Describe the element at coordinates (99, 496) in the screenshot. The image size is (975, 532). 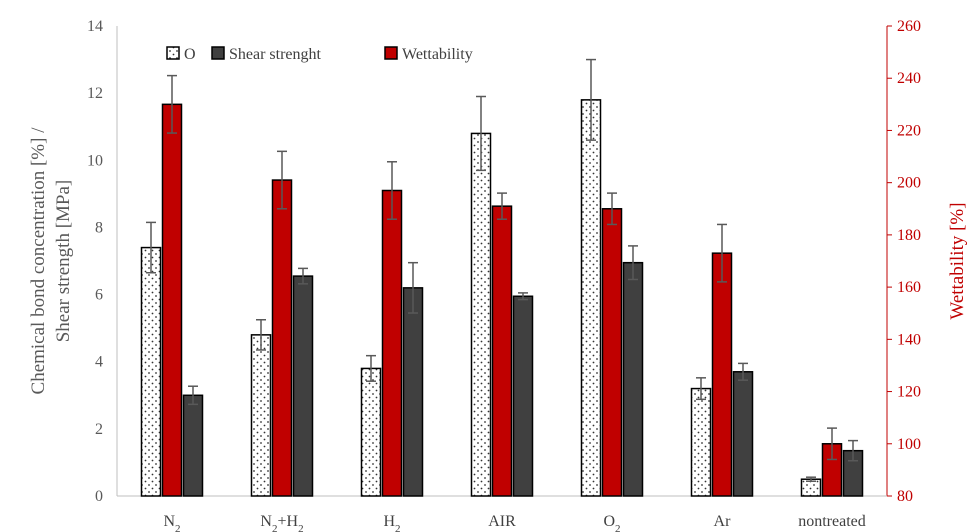
I see `left-tick-label: 0` at that location.